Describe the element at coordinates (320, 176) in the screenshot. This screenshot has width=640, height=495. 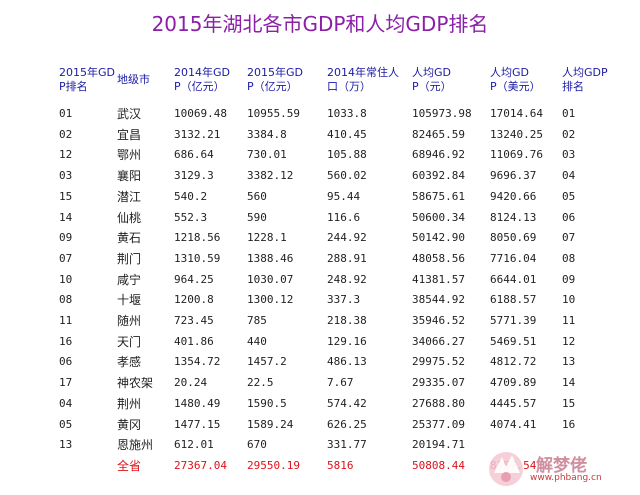
I see `table-row: 03 襄阳 3129.3 3382.12 560.02 60392.84 9696.37 04` at that location.